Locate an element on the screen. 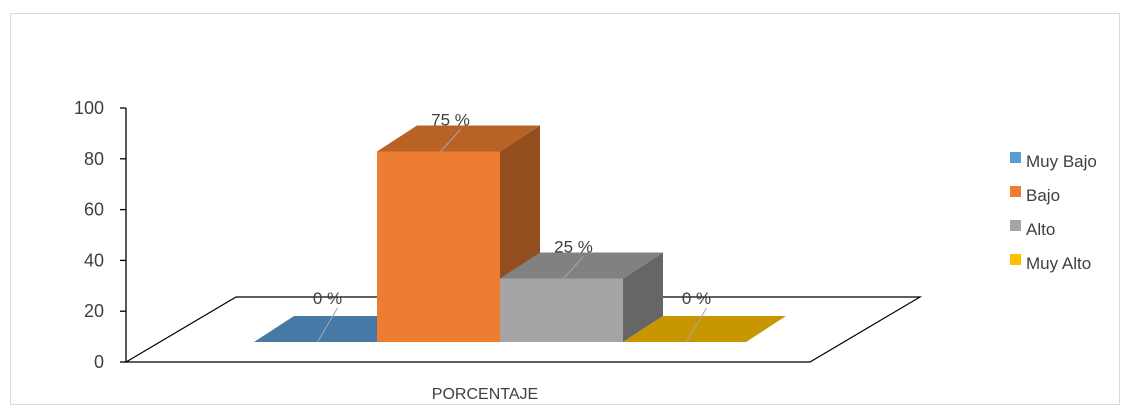 This screenshot has height=408, width=1131. legend-item: Muy Alto is located at coordinates (1050, 263).